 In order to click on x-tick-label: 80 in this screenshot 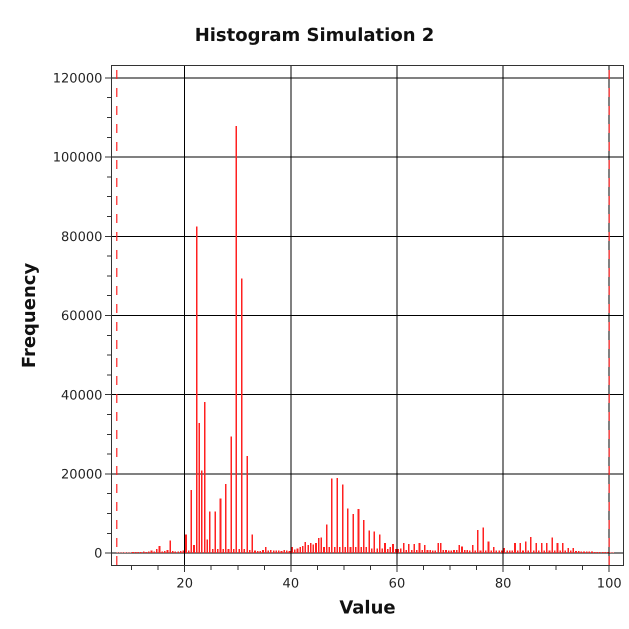, I will do `click(503, 584)`.